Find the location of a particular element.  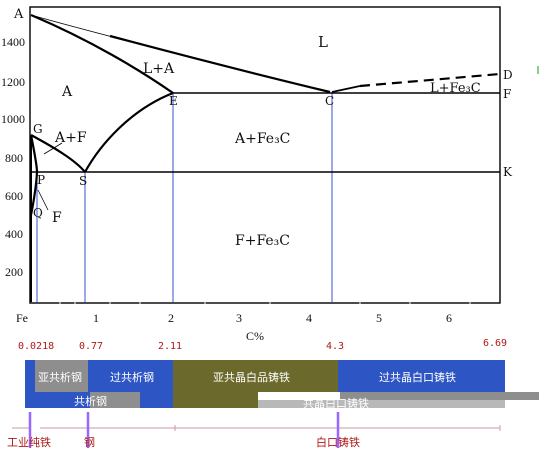

label-hypoeutectic-white-iron: 亚共晶白品铸铁 is located at coordinates (251, 377).